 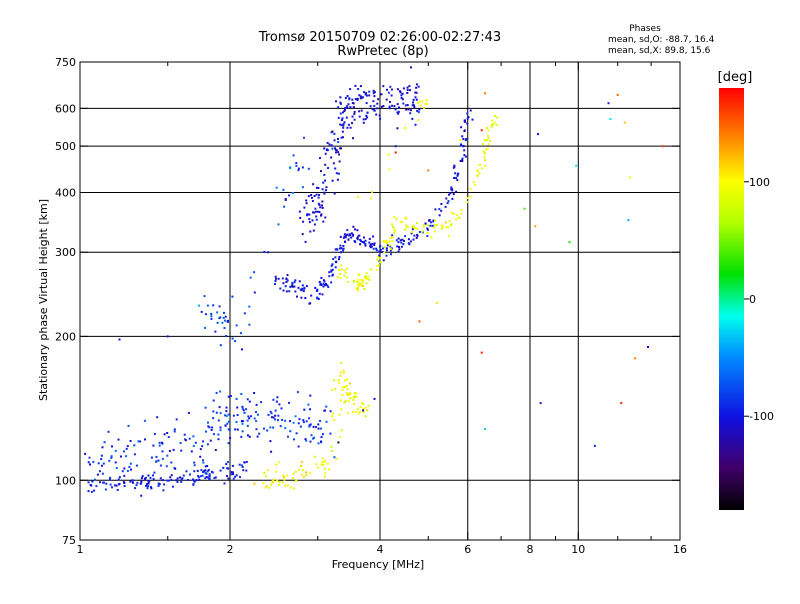 I want to click on chart-subtitle: RwPretec (8p), so click(x=382, y=51).